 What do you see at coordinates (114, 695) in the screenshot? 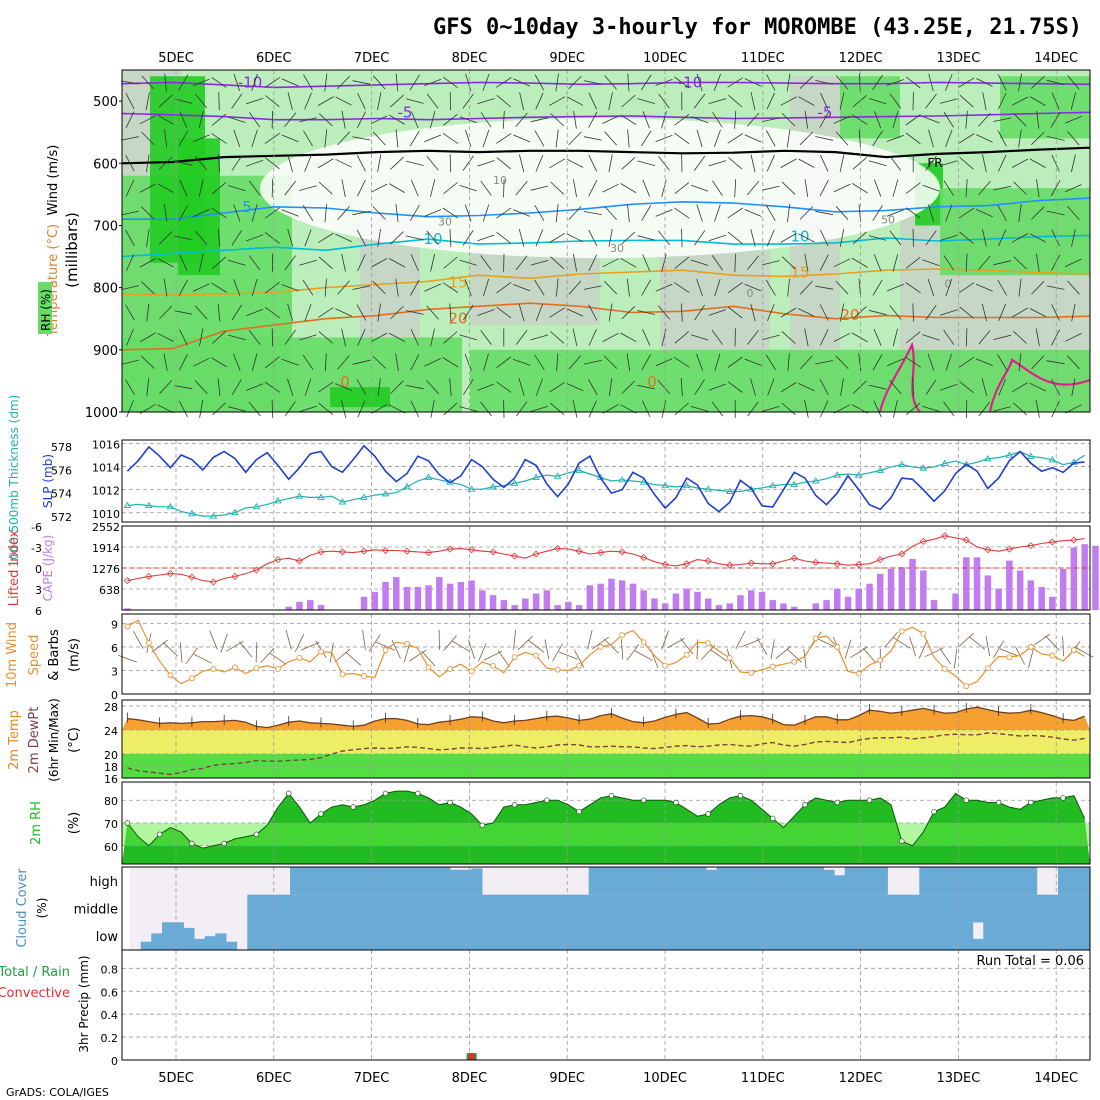
I see `wind-tick-label: 0` at bounding box center [114, 695].